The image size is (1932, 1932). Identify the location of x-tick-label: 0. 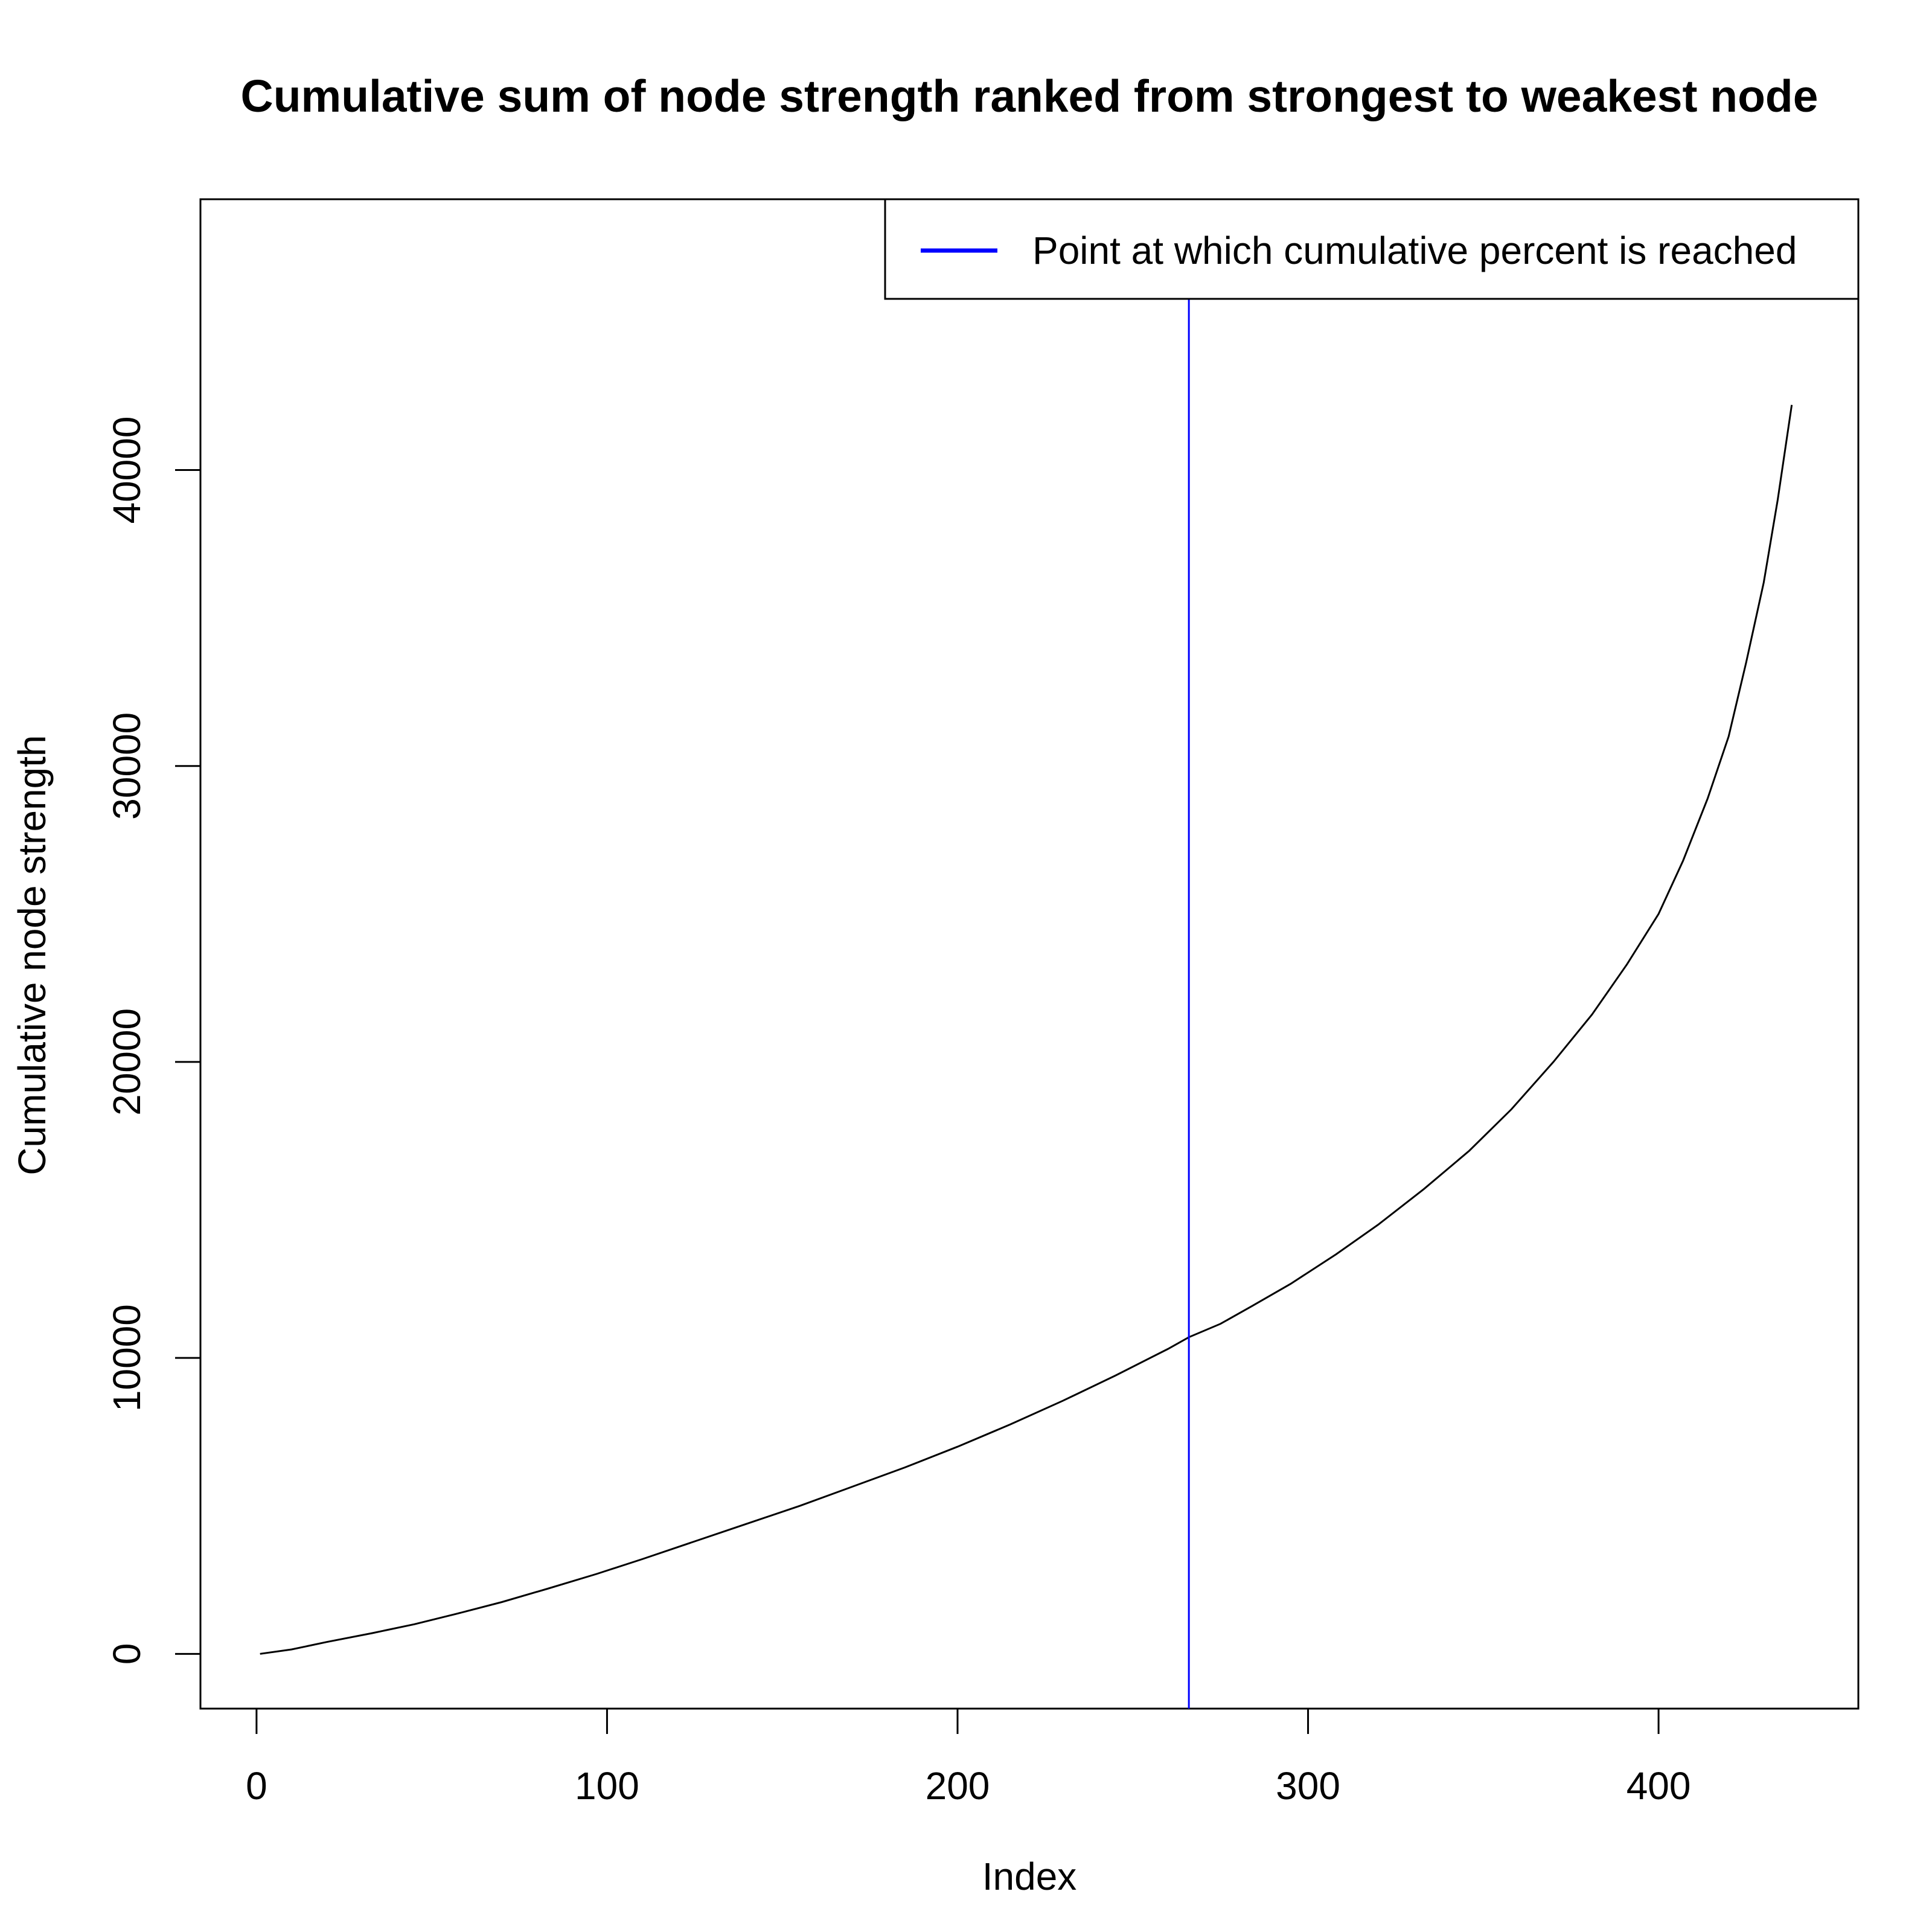
(256, 1786).